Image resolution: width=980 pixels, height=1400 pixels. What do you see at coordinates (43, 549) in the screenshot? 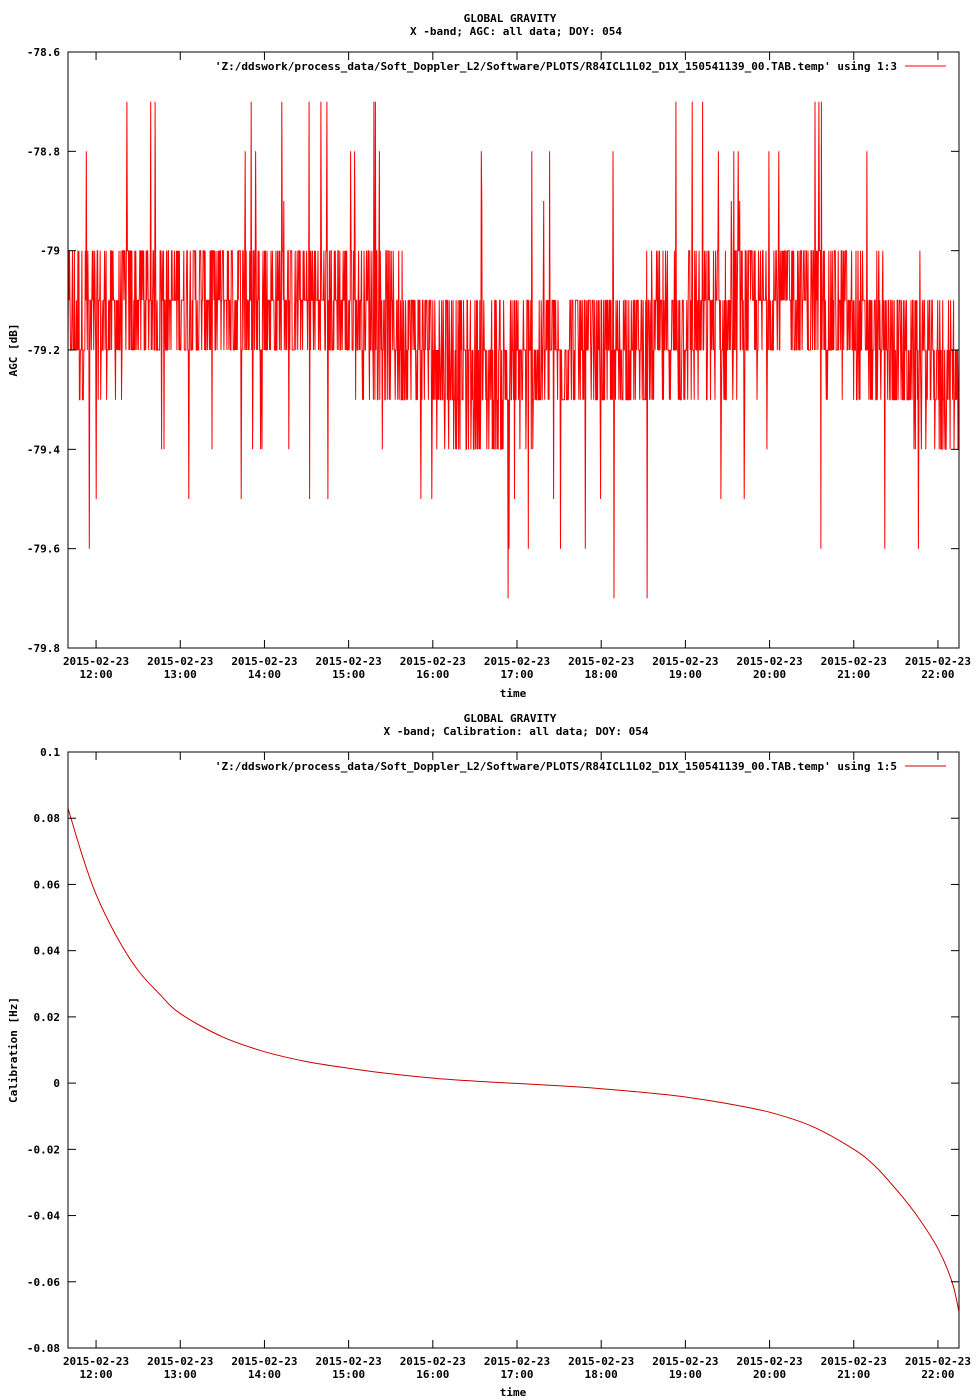
I see `y-tick-label: -79.6` at bounding box center [43, 549].